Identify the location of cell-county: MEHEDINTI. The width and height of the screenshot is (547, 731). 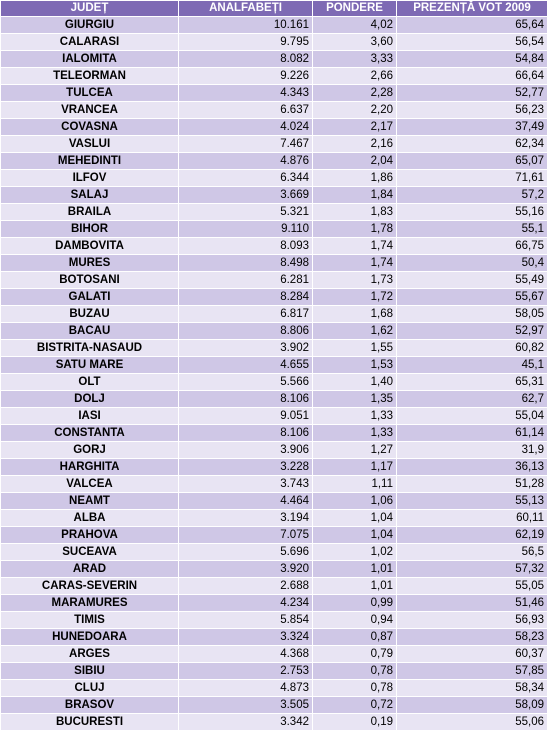
(90, 161).